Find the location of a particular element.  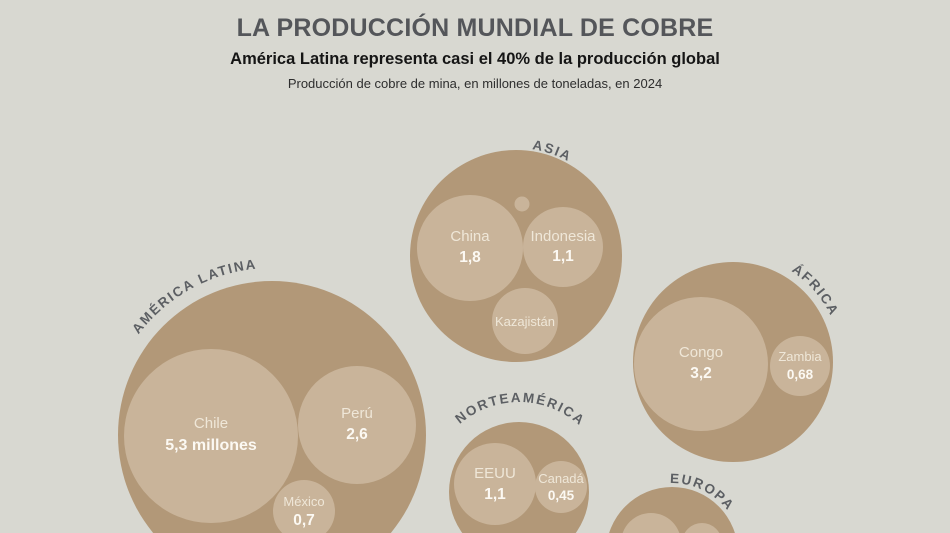

asia-small-unlabeled-bubble is located at coordinates (522, 204).